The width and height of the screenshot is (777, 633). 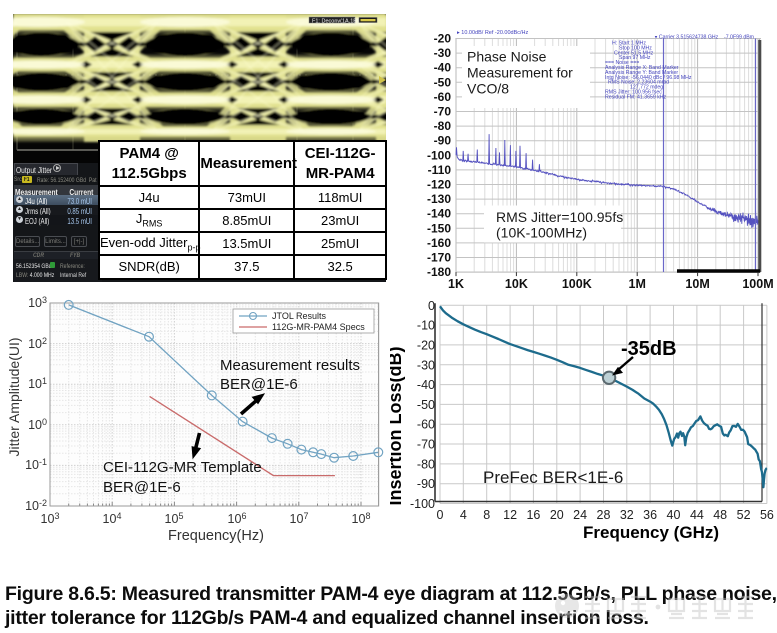 I want to click on svg-text: -170, so click(x=439, y=258).